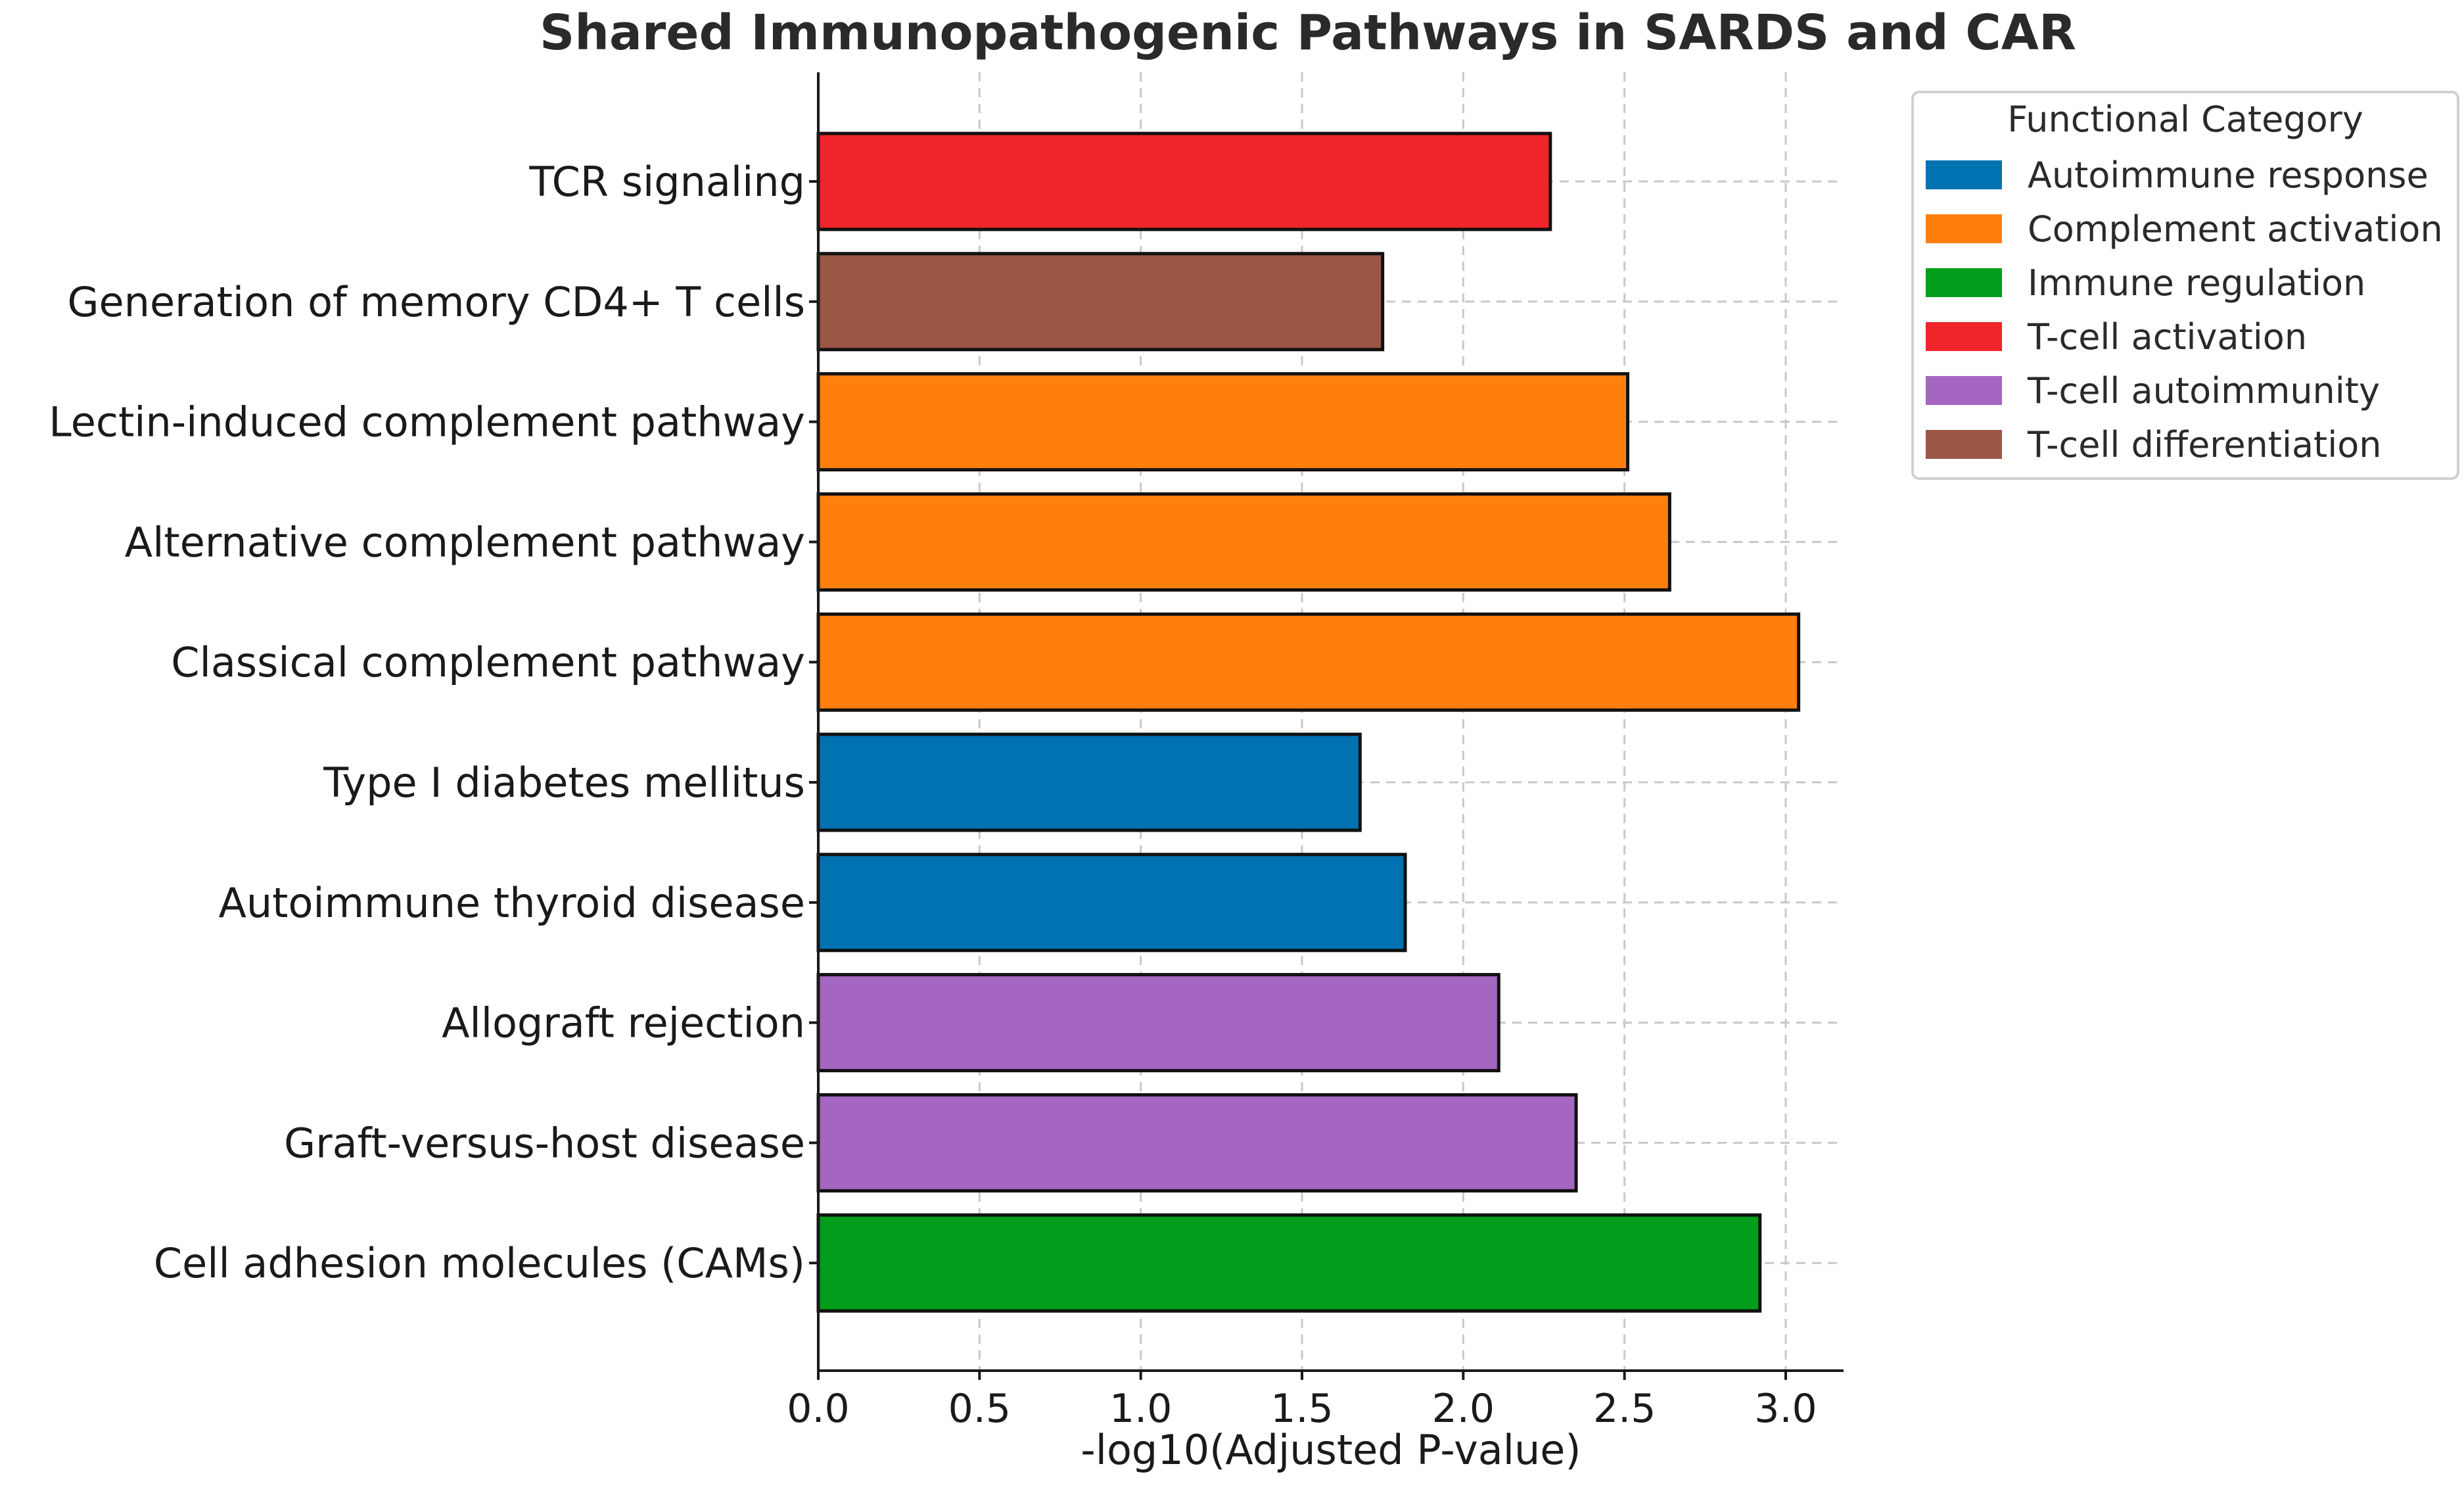 The image size is (2464, 1489). What do you see at coordinates (2228, 175) in the screenshot?
I see `legend-label: Autoimmune response` at bounding box center [2228, 175].